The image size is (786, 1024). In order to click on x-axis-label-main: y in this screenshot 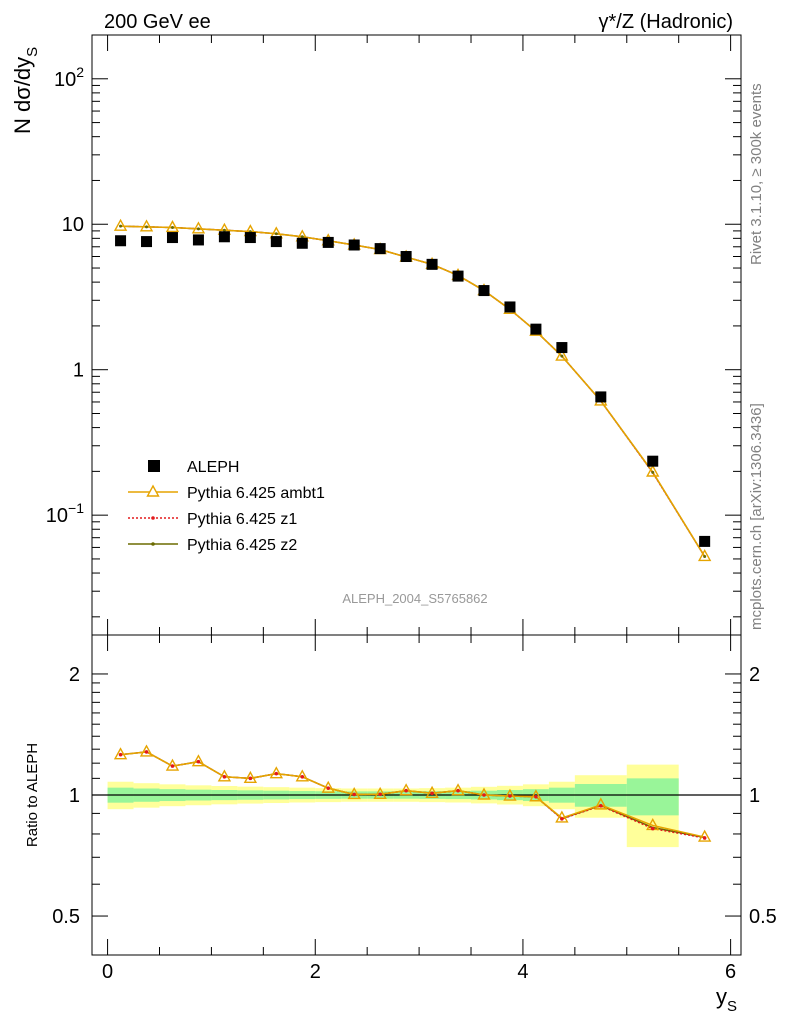, I will do `click(721, 996)`.